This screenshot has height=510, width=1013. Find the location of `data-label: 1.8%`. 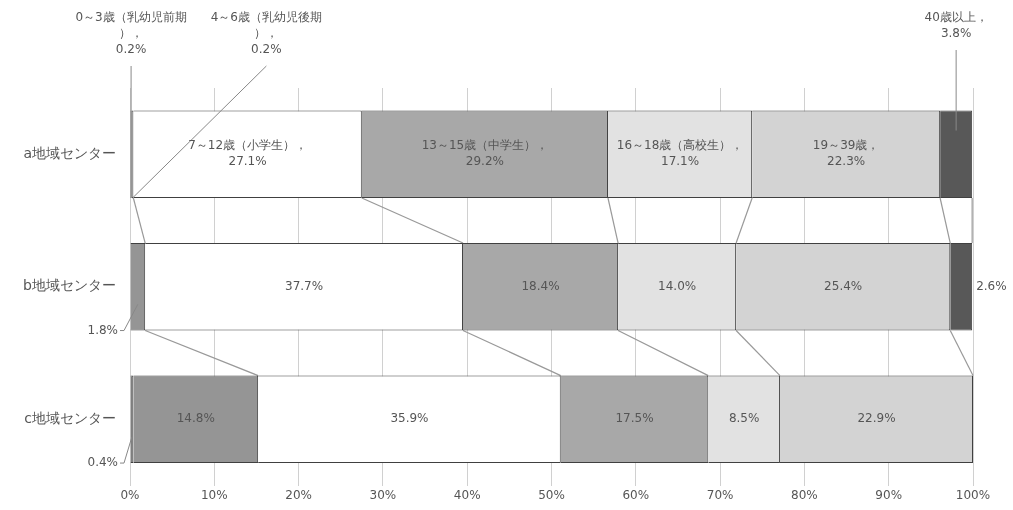

data-label: 1.8% is located at coordinates (102, 329).